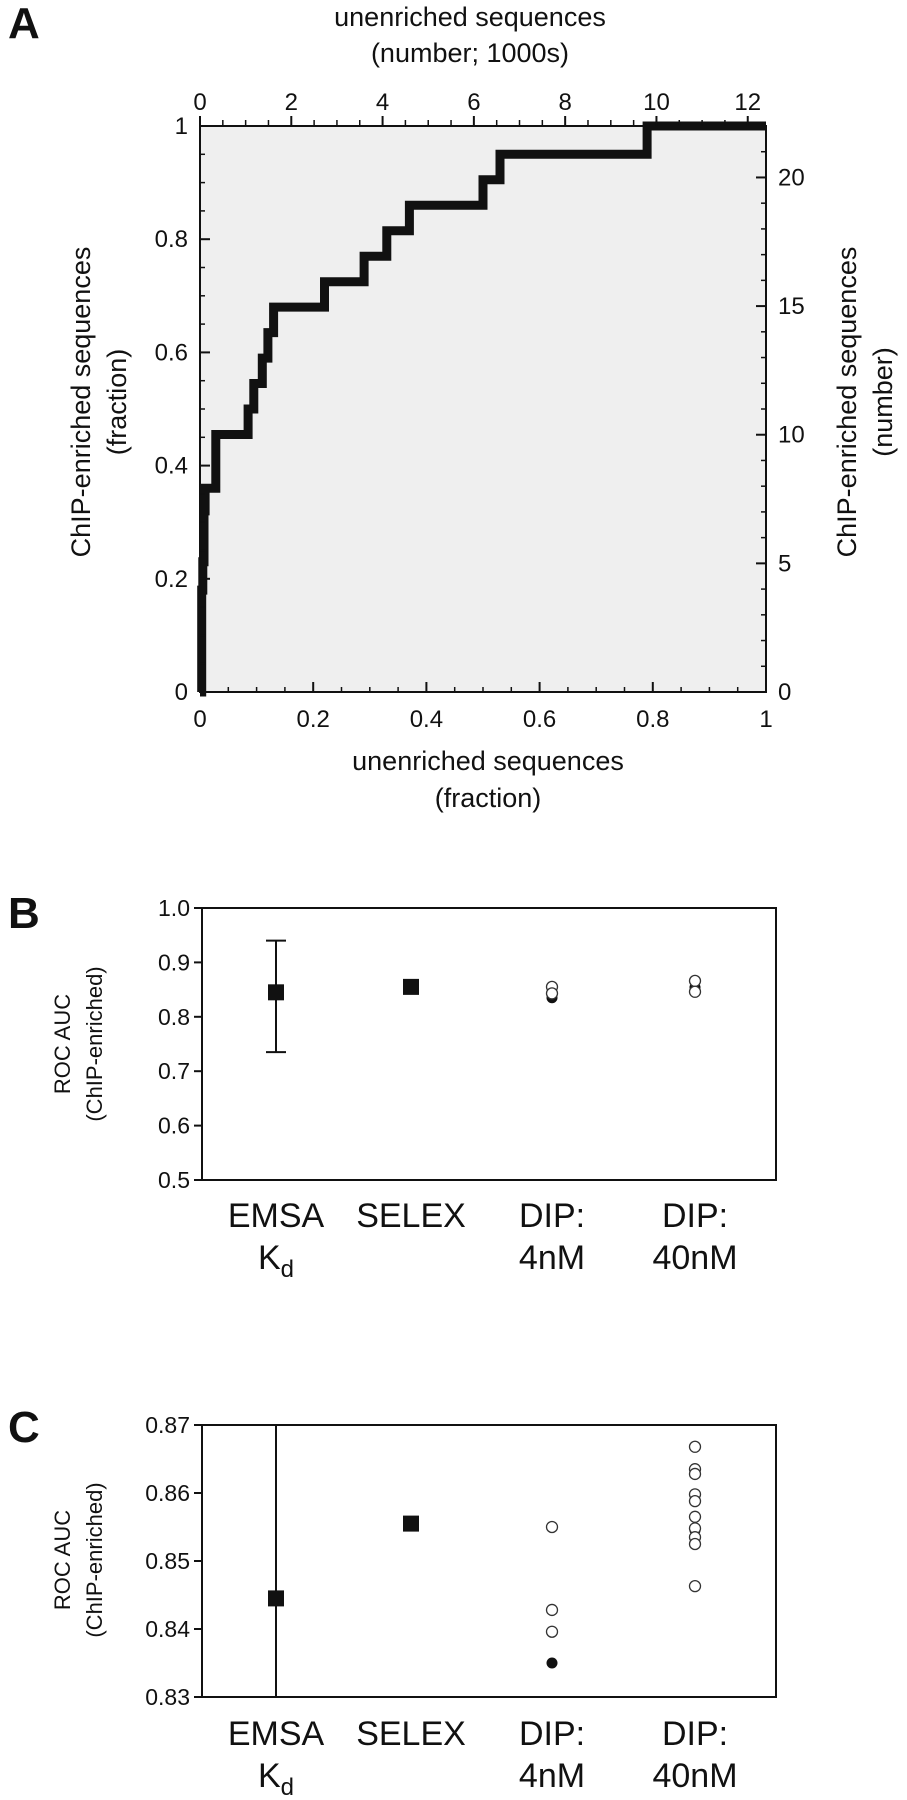 Image resolution: width=907 pixels, height=1800 pixels. What do you see at coordinates (81, 402) in the screenshot?
I see `y-left-label: ChIP-enriched sequences` at bounding box center [81, 402].